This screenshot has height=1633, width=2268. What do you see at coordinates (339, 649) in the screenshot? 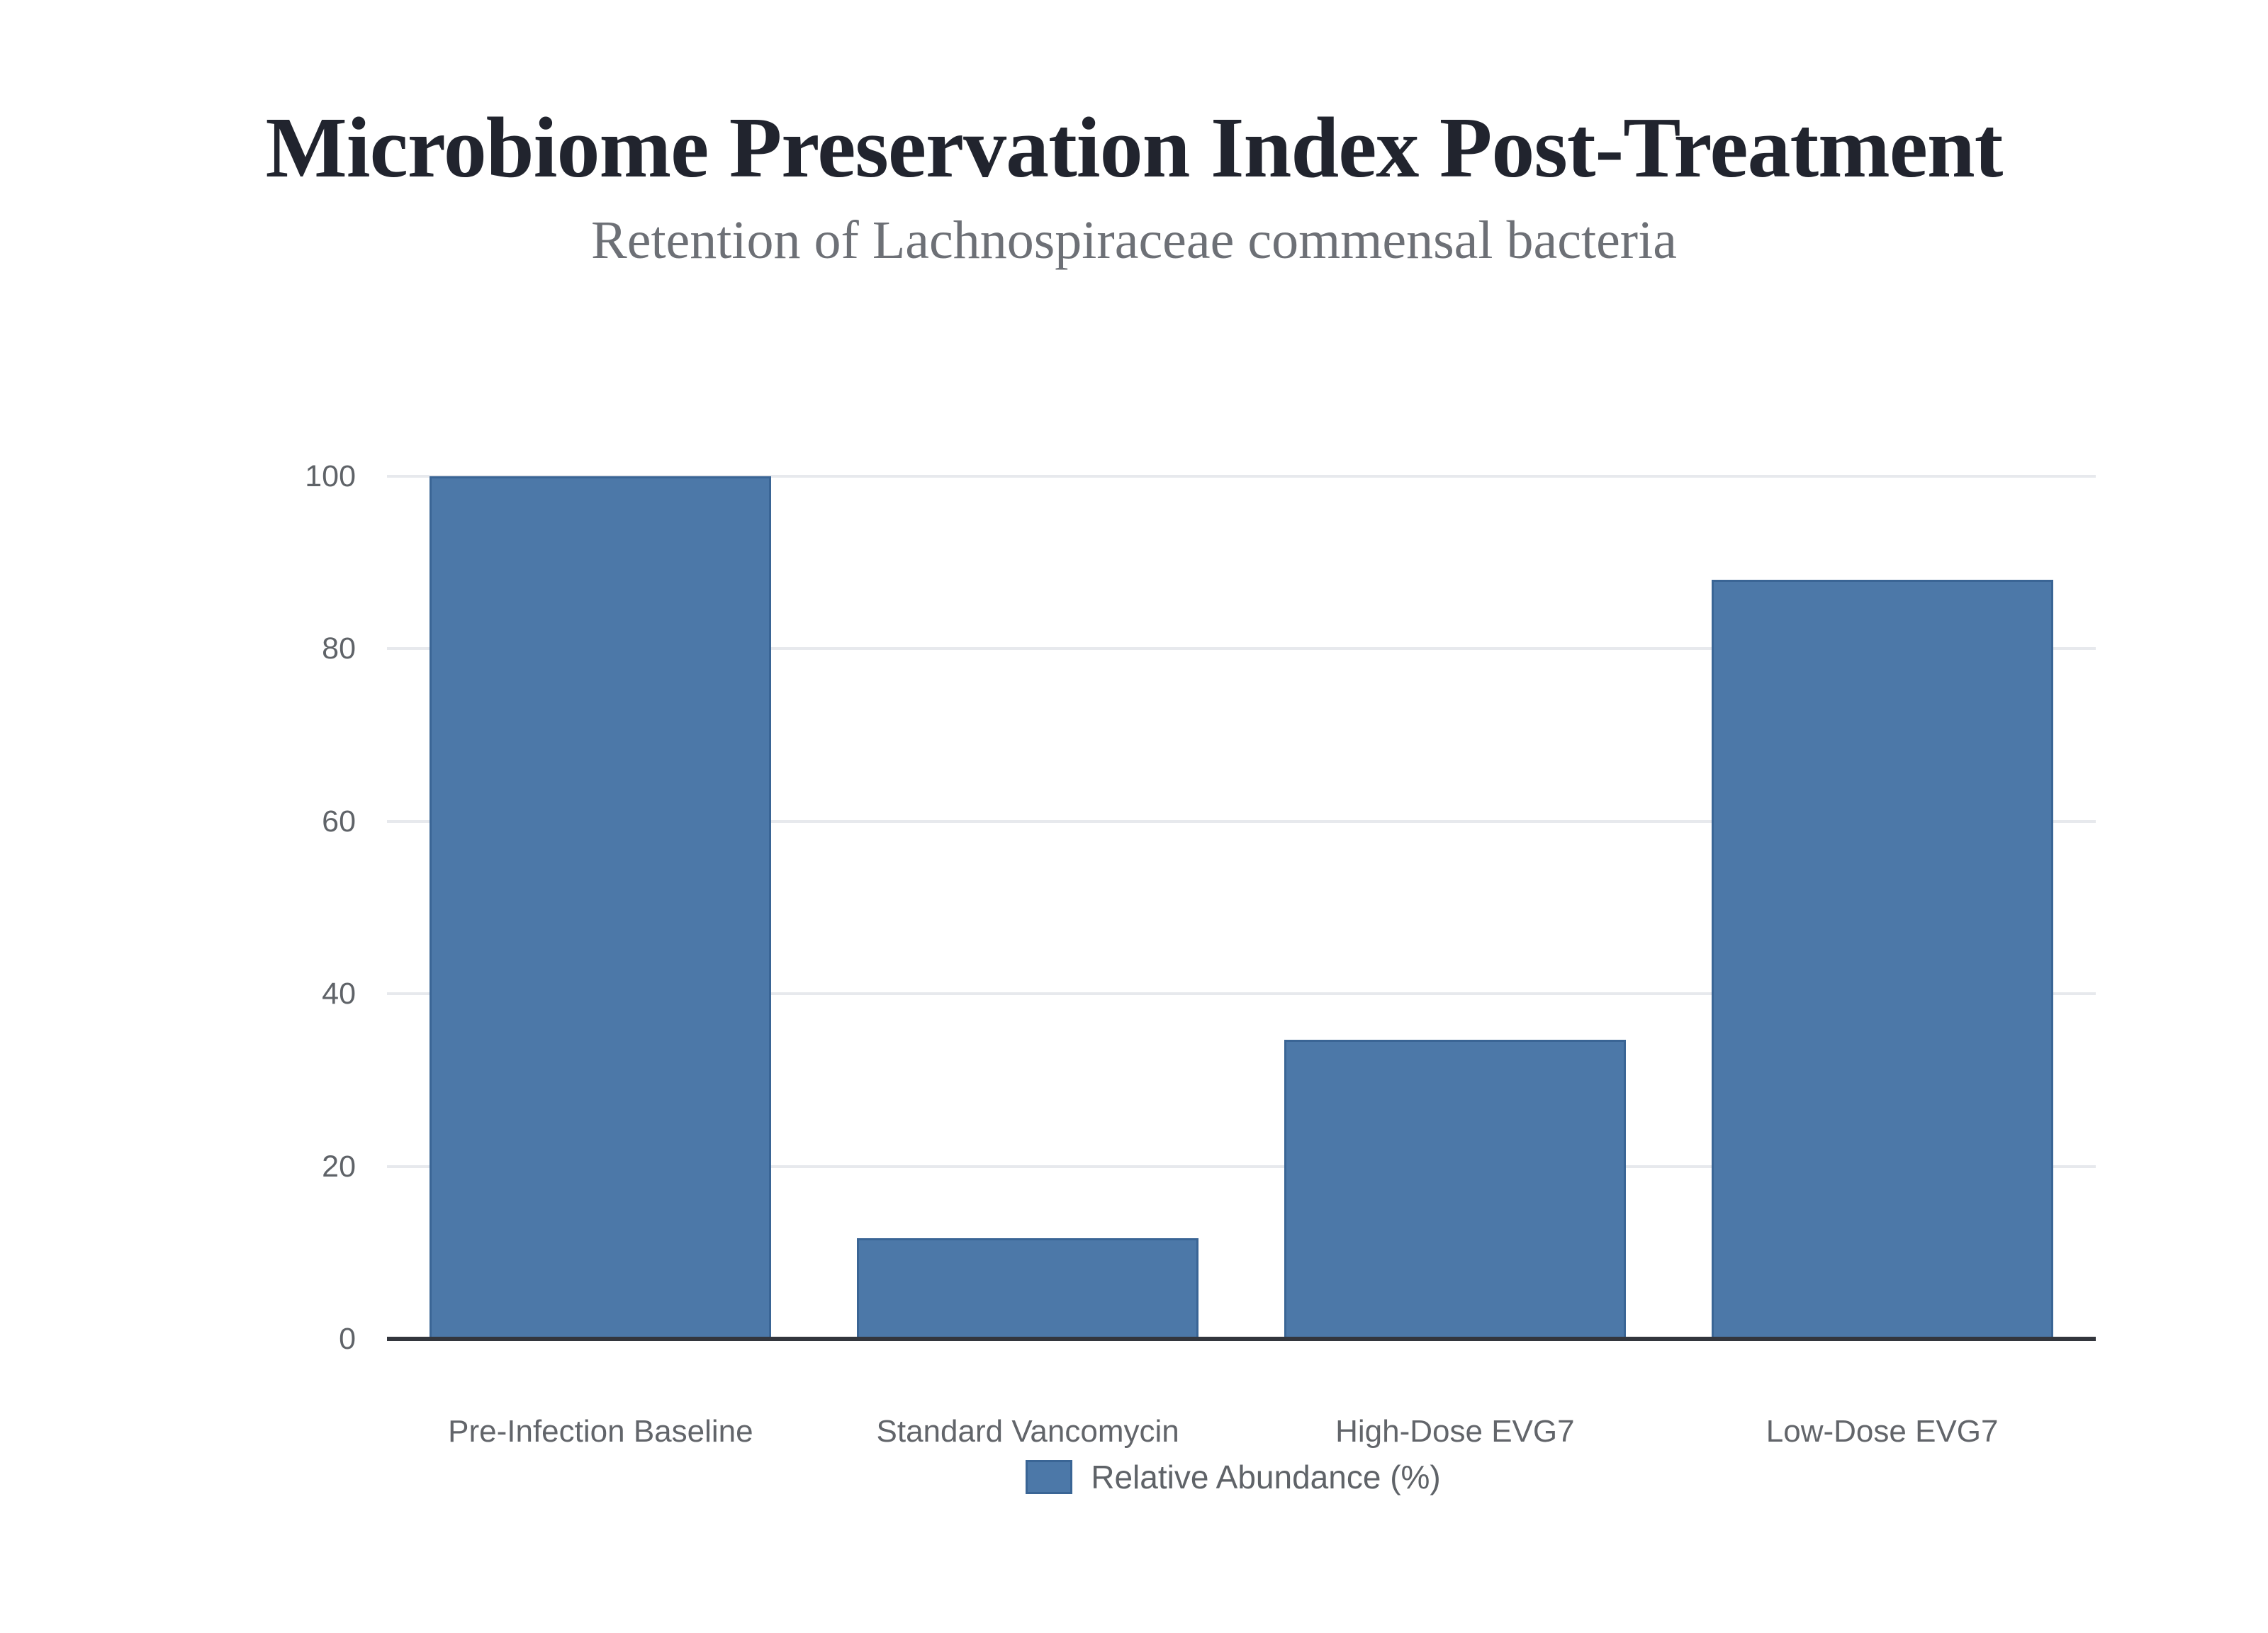
I see `y-axis-tick-label: 80` at bounding box center [339, 649].